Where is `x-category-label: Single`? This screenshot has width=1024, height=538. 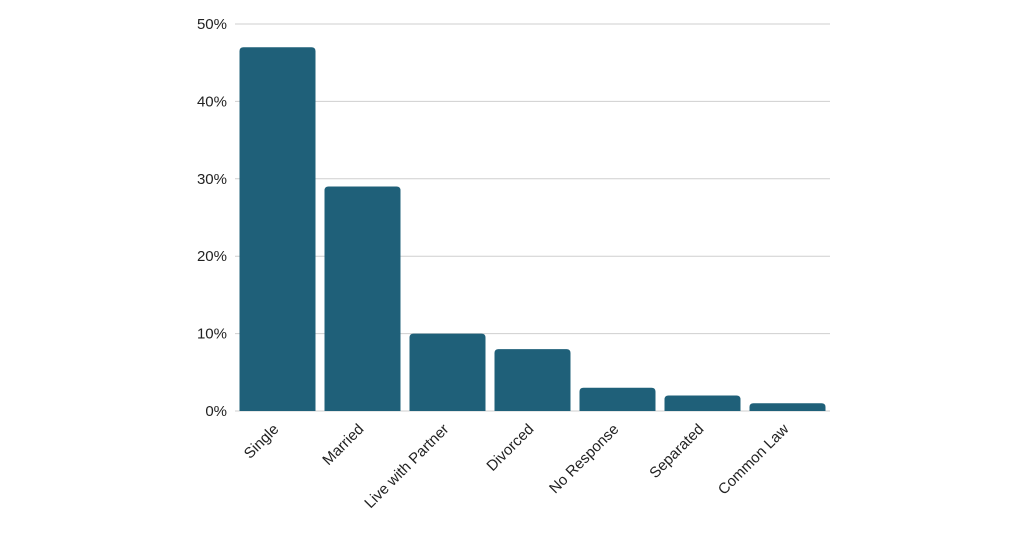 x-category-label: Single is located at coordinates (262, 442).